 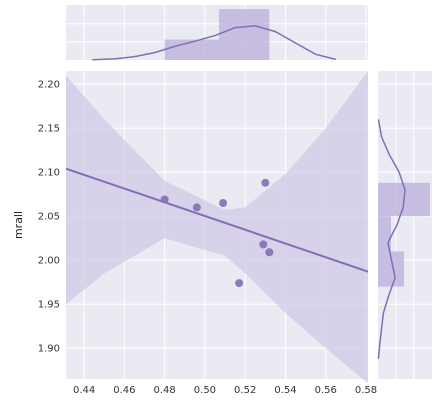 I want to click on right-marginal-panel, so click(x=404, y=225).